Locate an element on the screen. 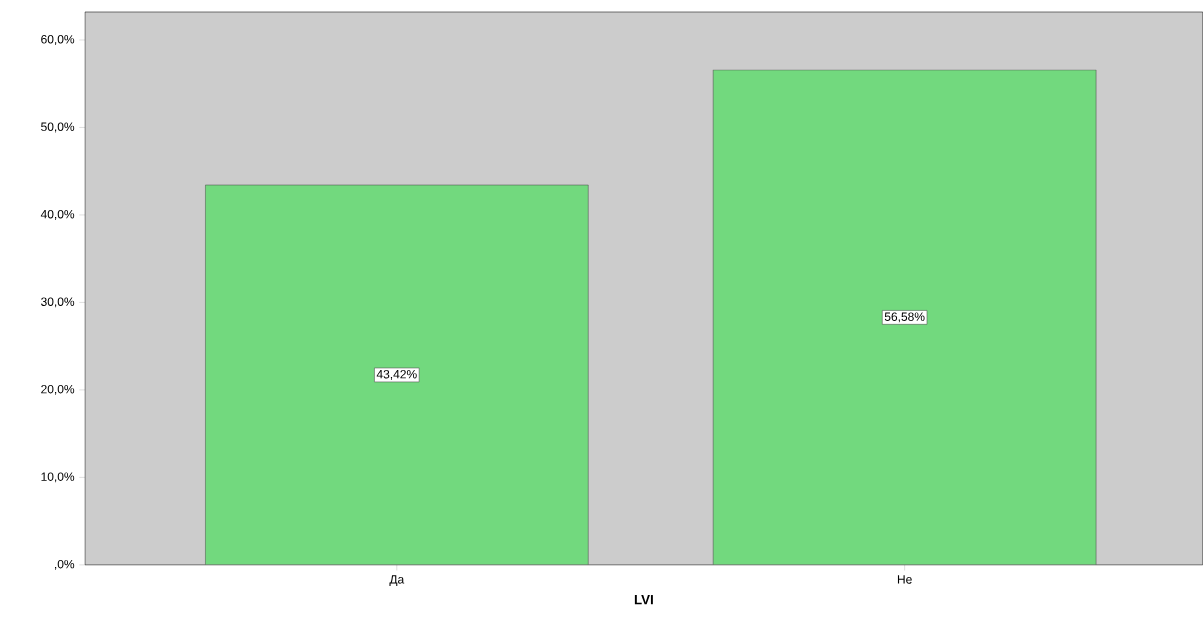 This screenshot has height=620, width=1203. y-tick-label: 20,0% is located at coordinates (58, 390).